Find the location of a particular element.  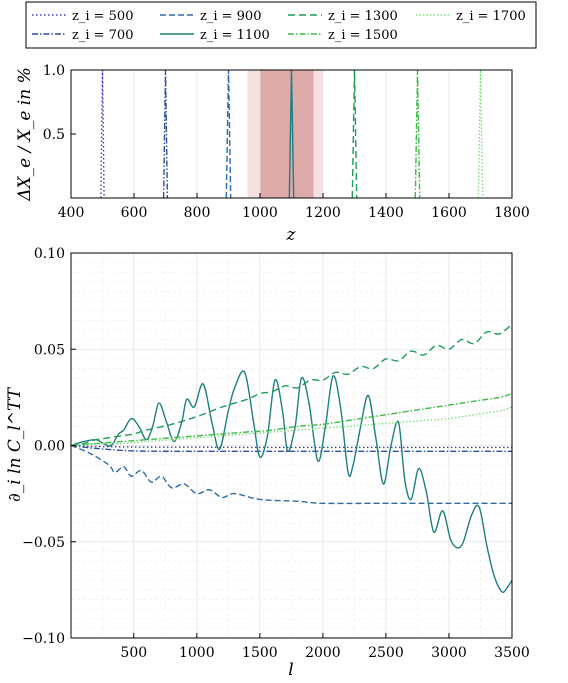

x-tick-label: 800 is located at coordinates (197, 213).